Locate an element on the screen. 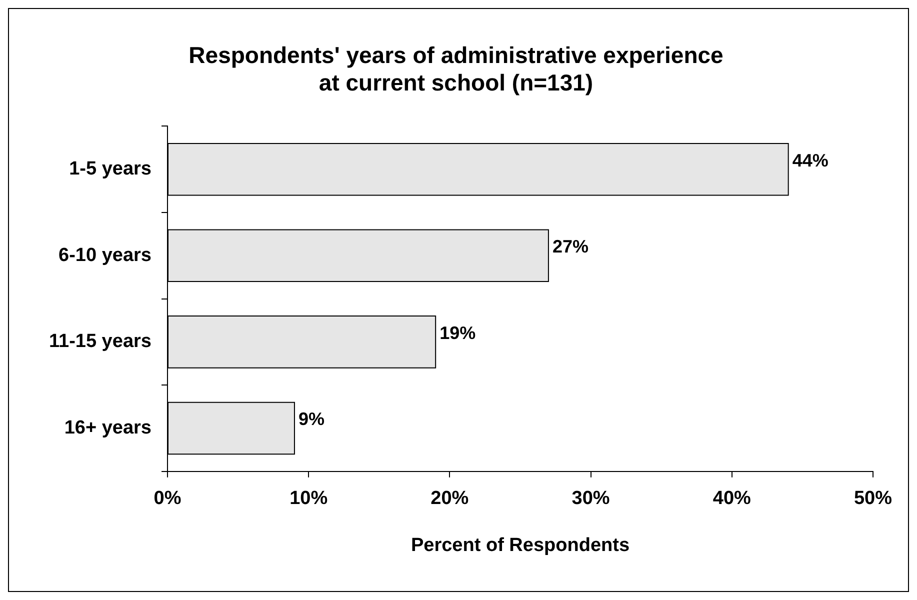 The width and height of the screenshot is (917, 600). x-axis-title: Percent of Respondents is located at coordinates (520, 545).